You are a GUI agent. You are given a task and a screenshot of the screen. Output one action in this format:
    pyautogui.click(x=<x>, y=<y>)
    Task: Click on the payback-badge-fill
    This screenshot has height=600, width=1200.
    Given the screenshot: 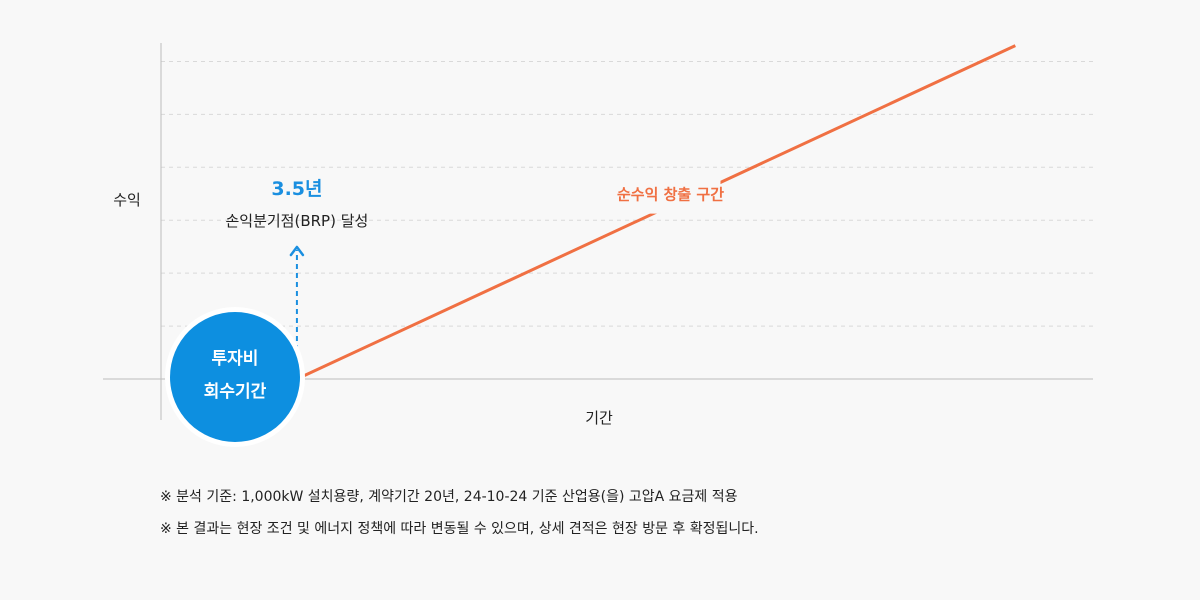 What is the action you would take?
    pyautogui.click(x=235, y=377)
    